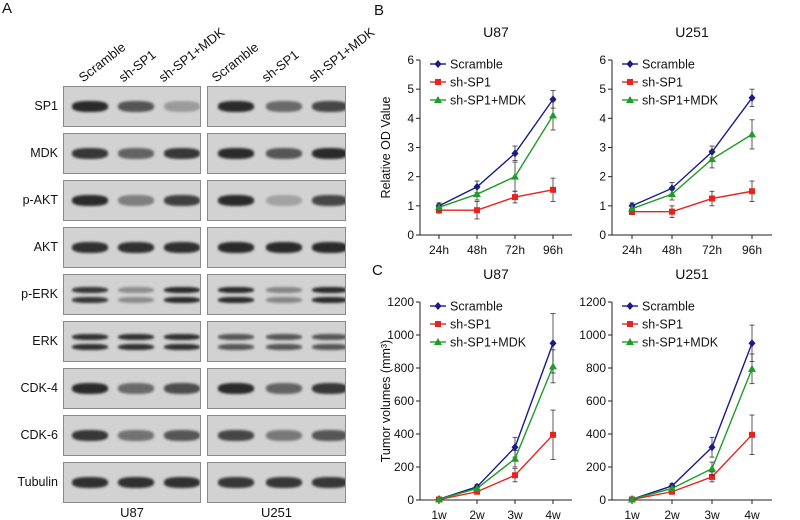 The width and height of the screenshot is (800, 520). Describe the element at coordinates (377, 270) in the screenshot. I see `panel-c-letter: C` at that location.